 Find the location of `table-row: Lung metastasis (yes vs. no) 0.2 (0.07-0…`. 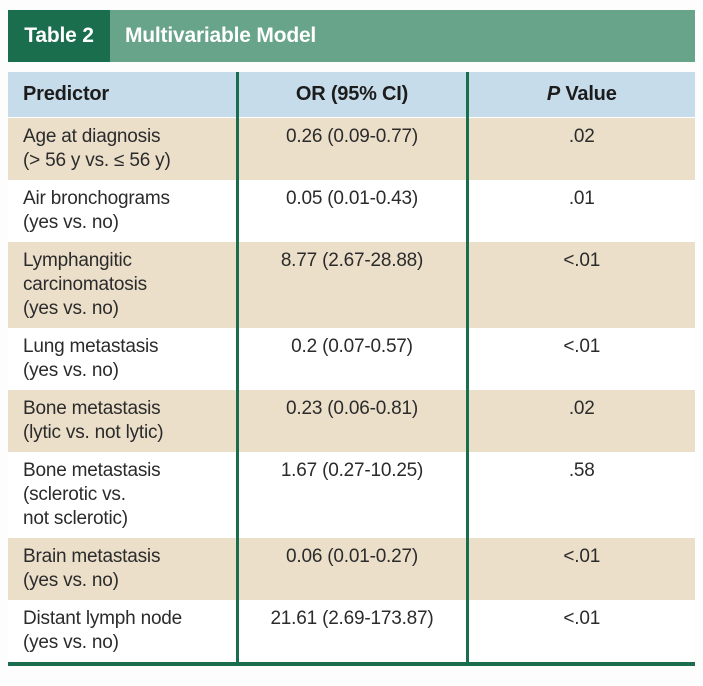

table-row: Lung metastasis (yes vs. no) 0.2 (0.07-0… is located at coordinates (351, 358).